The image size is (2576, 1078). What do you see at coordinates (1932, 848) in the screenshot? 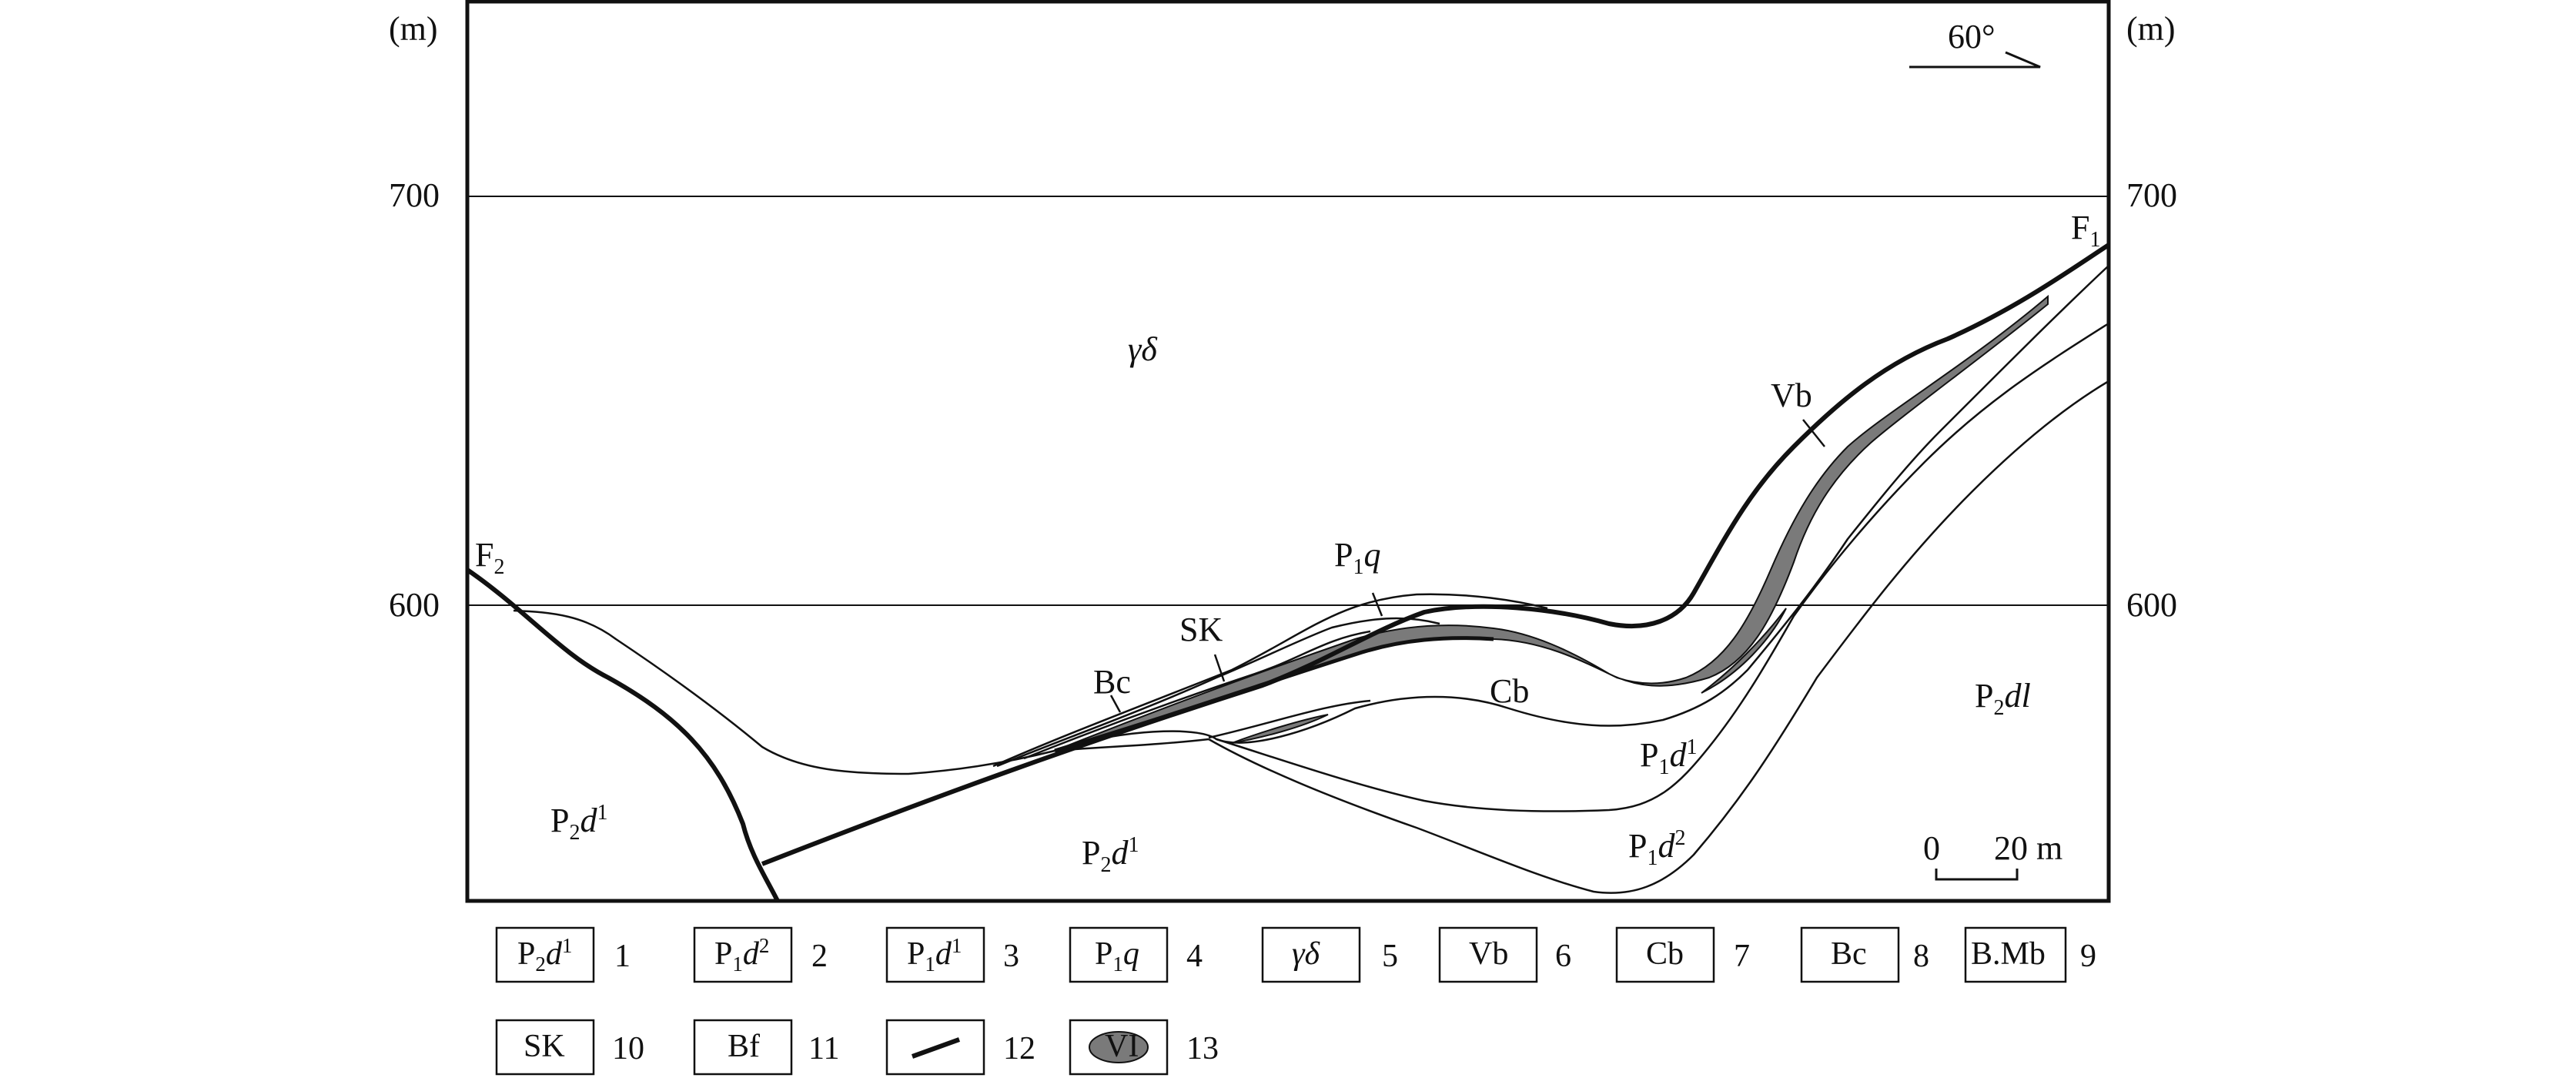
I see `scale-zero: 0` at bounding box center [1932, 848].